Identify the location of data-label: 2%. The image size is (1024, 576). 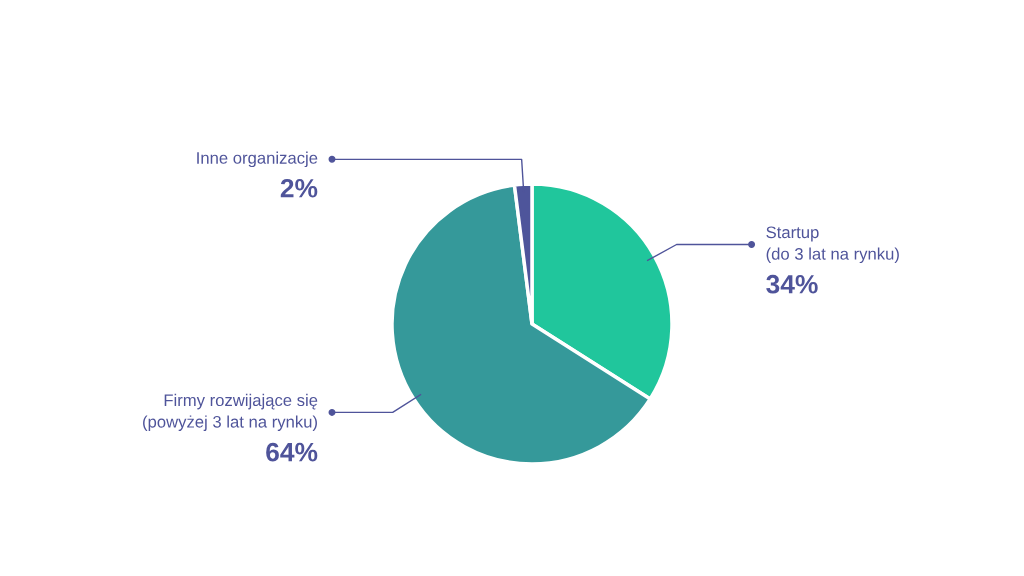
(299, 188).